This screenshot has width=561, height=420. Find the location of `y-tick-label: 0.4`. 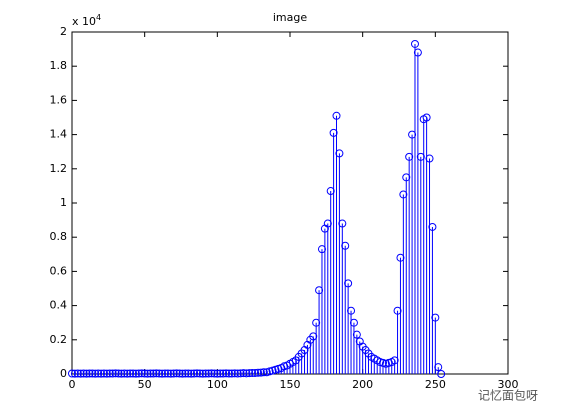

y-tick-label: 0.4 is located at coordinates (59, 305).